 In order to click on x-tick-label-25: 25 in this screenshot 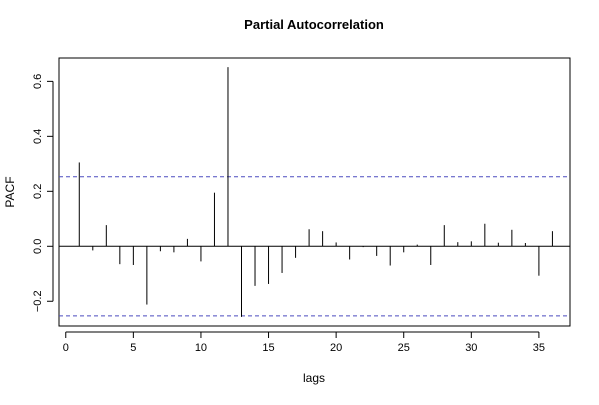, I will do `click(404, 348)`.